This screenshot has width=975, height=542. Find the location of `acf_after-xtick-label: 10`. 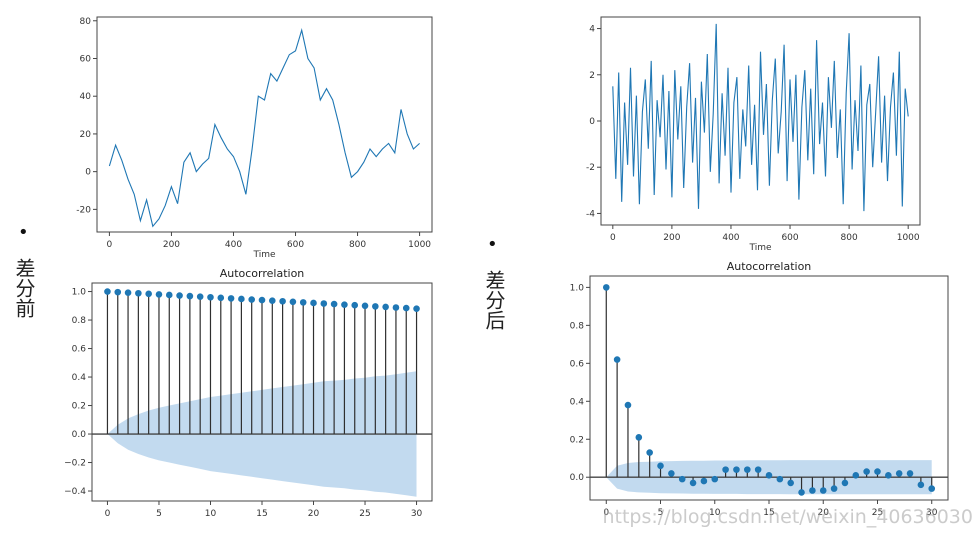

acf_after-xtick-label: 10 is located at coordinates (715, 513).